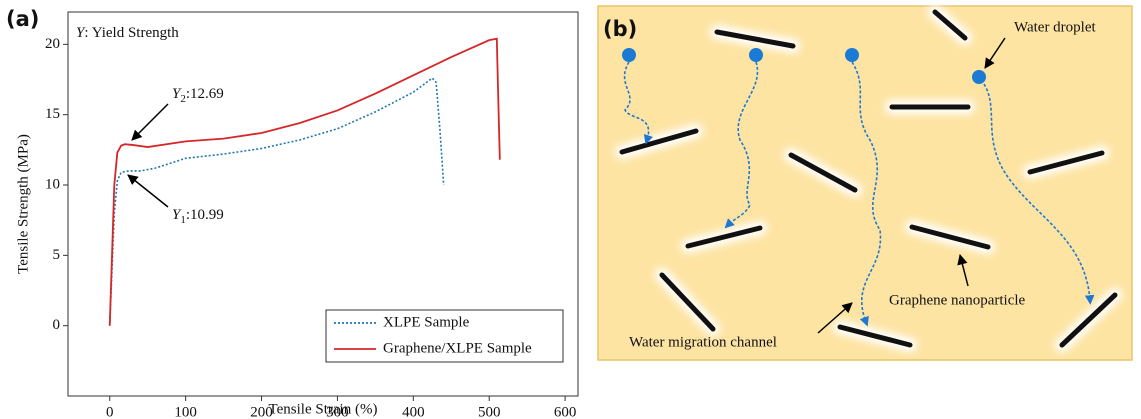 The height and width of the screenshot is (419, 1141). Describe the element at coordinates (52, 44) in the screenshot. I see `y-tick-label: 20` at that location.